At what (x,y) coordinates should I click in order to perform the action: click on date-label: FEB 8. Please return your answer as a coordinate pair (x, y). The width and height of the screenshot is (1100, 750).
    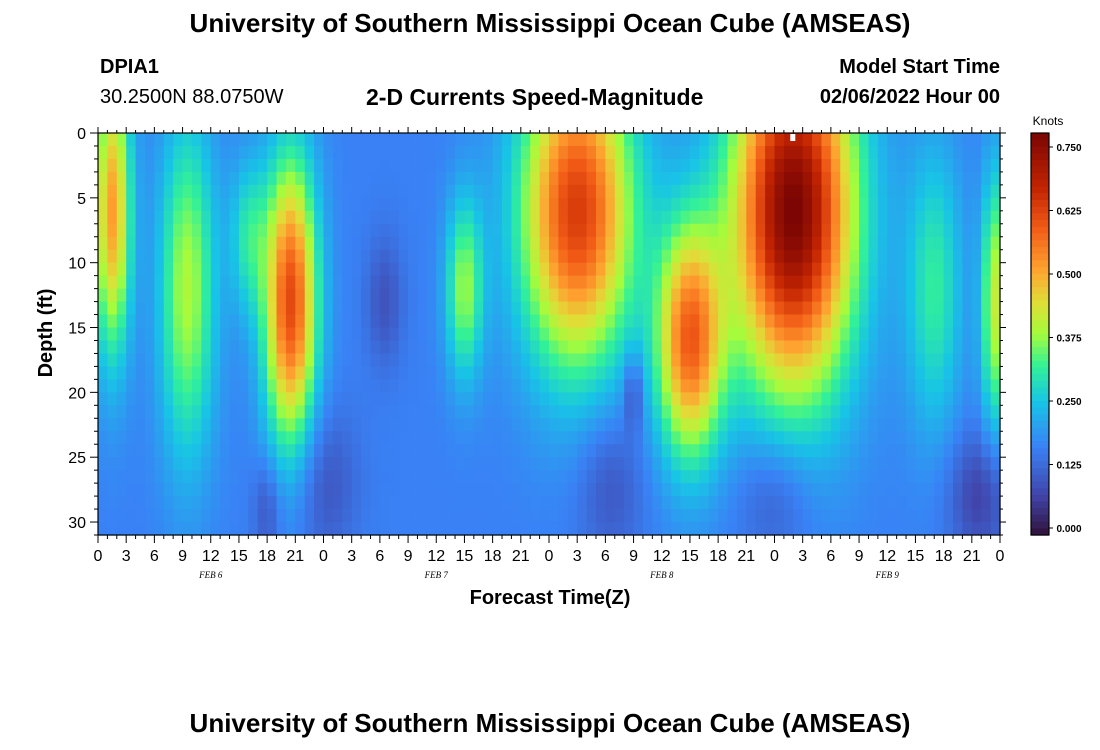
    Looking at the image, I should click on (661, 575).